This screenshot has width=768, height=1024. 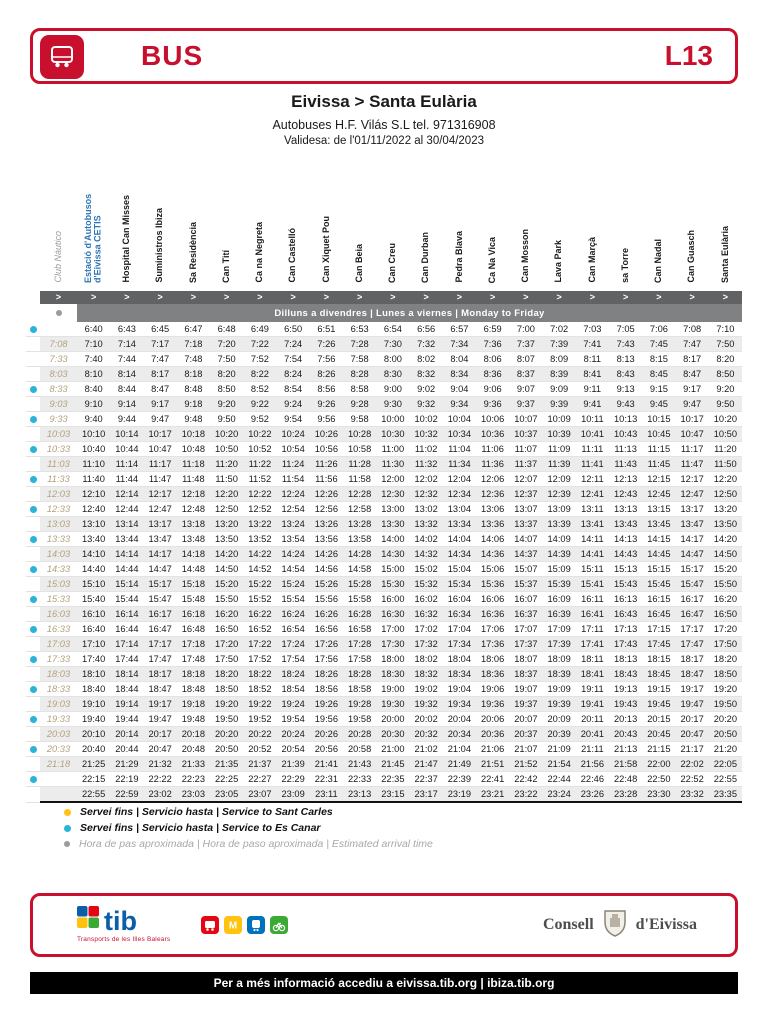 I want to click on time-cell: 13:30, so click(x=393, y=524).